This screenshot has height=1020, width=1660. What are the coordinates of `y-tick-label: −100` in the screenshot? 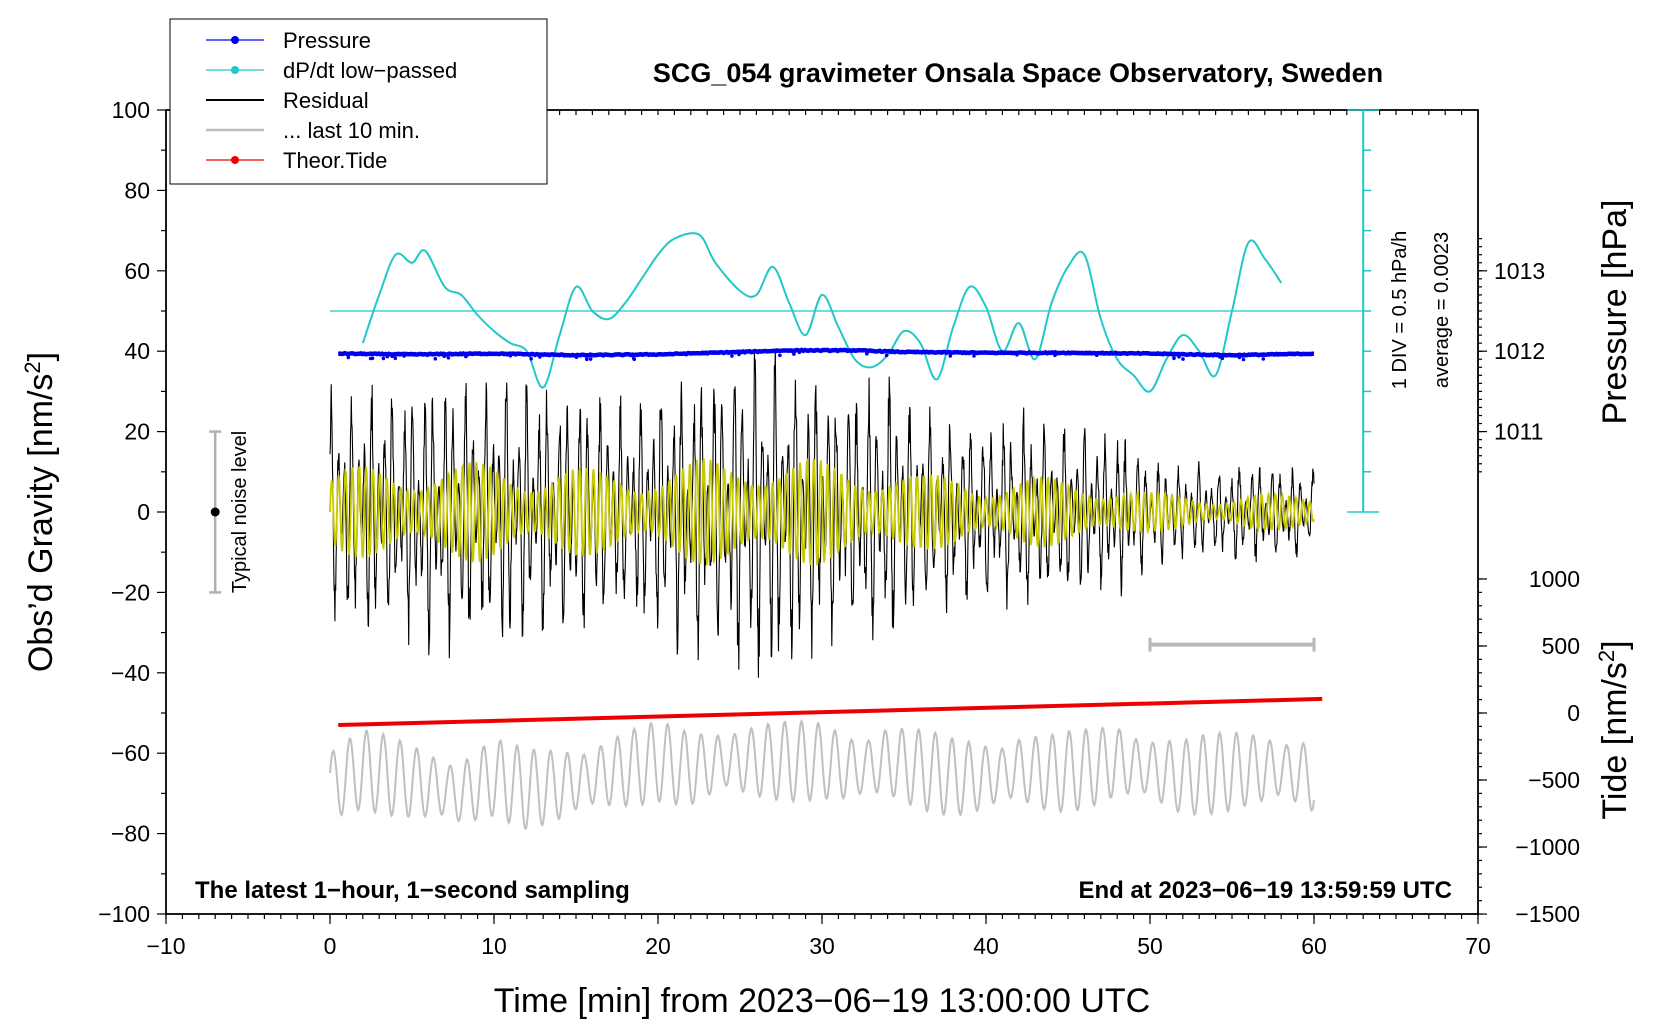 It's located at (124, 914).